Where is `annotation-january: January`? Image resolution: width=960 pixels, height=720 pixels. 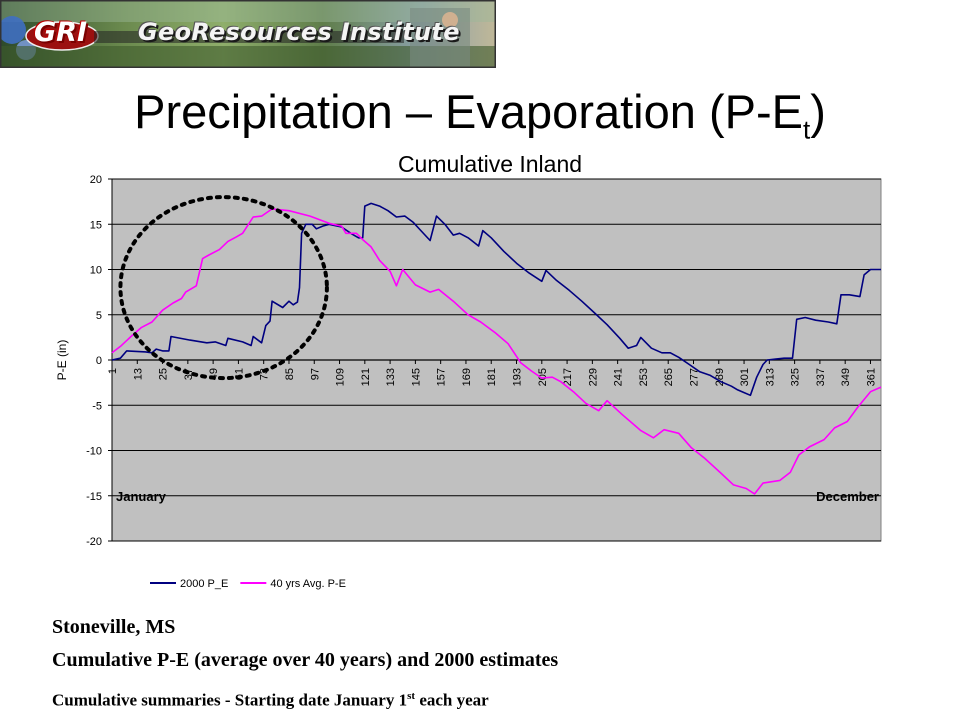 annotation-january: January is located at coordinates (141, 496).